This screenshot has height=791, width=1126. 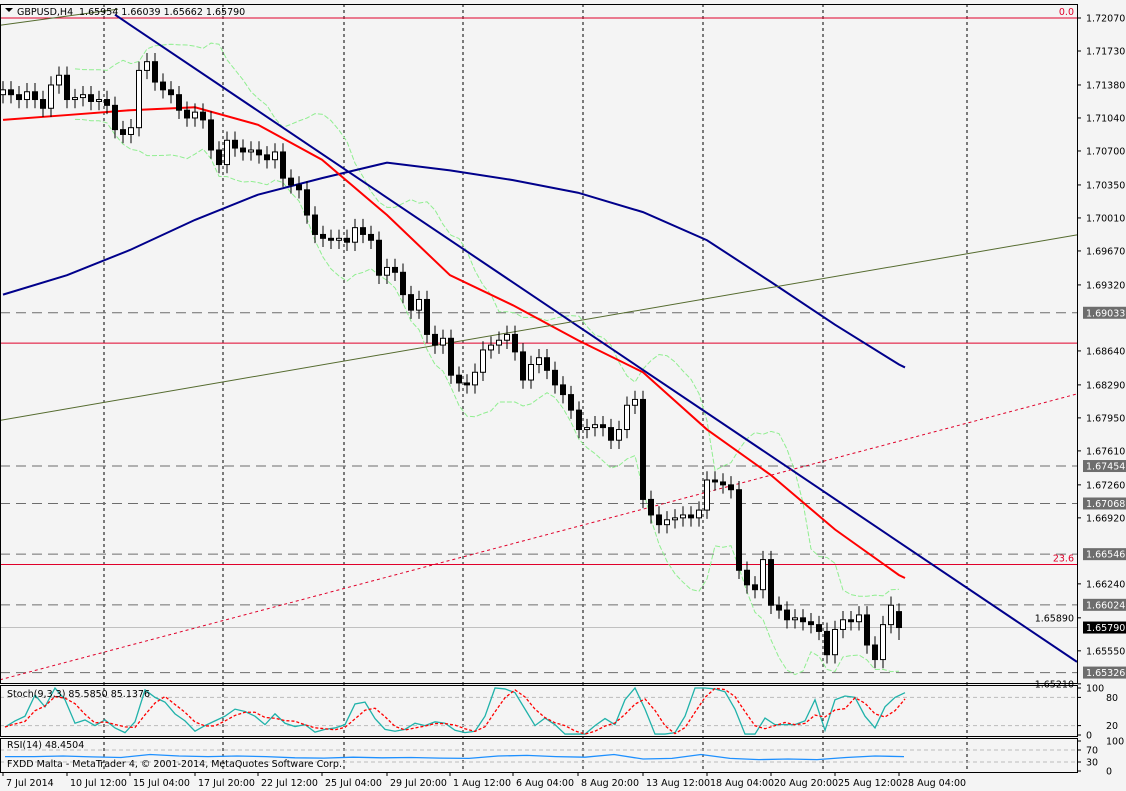 What do you see at coordinates (1105, 504) in the screenshot?
I see `price-level-tag-label: 1.67068` at bounding box center [1105, 504].